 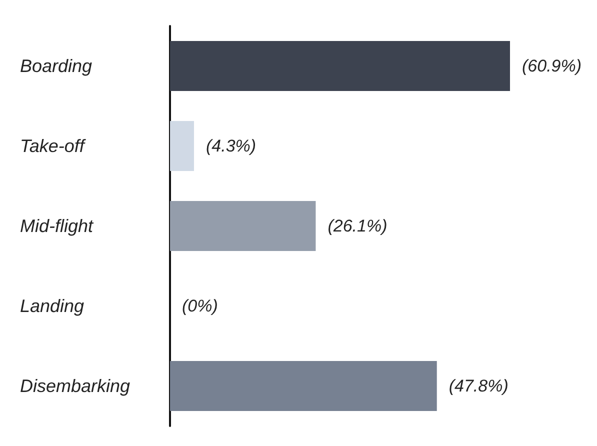 What do you see at coordinates (200, 306) in the screenshot?
I see `data-label: (0%)` at bounding box center [200, 306].